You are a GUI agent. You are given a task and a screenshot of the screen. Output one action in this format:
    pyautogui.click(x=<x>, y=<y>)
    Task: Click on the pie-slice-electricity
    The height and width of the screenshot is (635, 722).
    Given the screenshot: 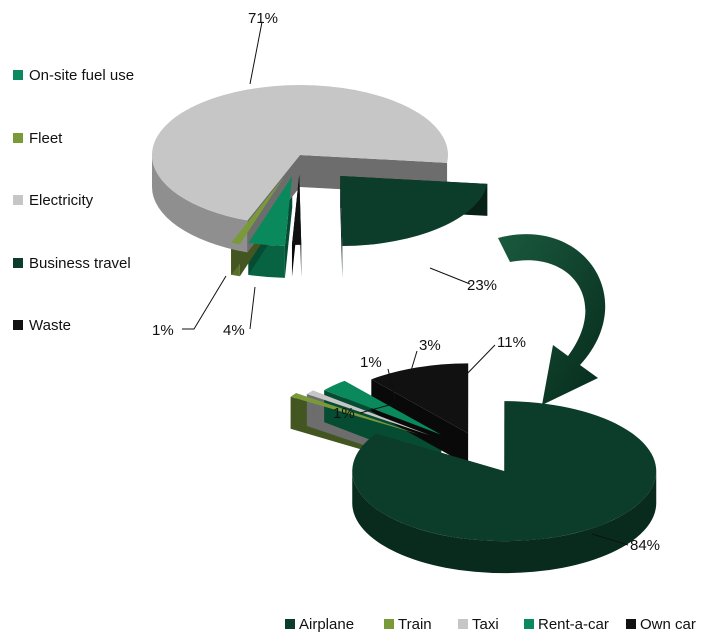 What is the action you would take?
    pyautogui.click(x=300, y=152)
    